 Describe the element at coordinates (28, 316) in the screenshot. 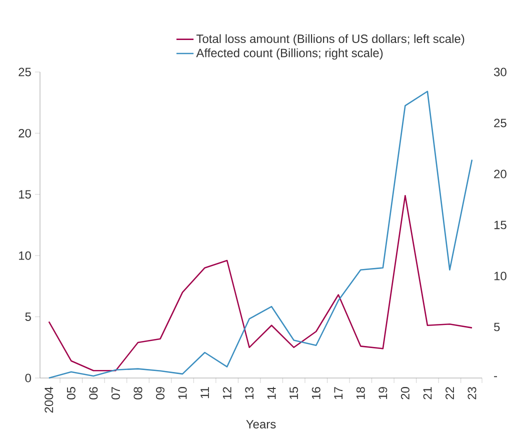

I see `y-tick-label: 5` at that location.